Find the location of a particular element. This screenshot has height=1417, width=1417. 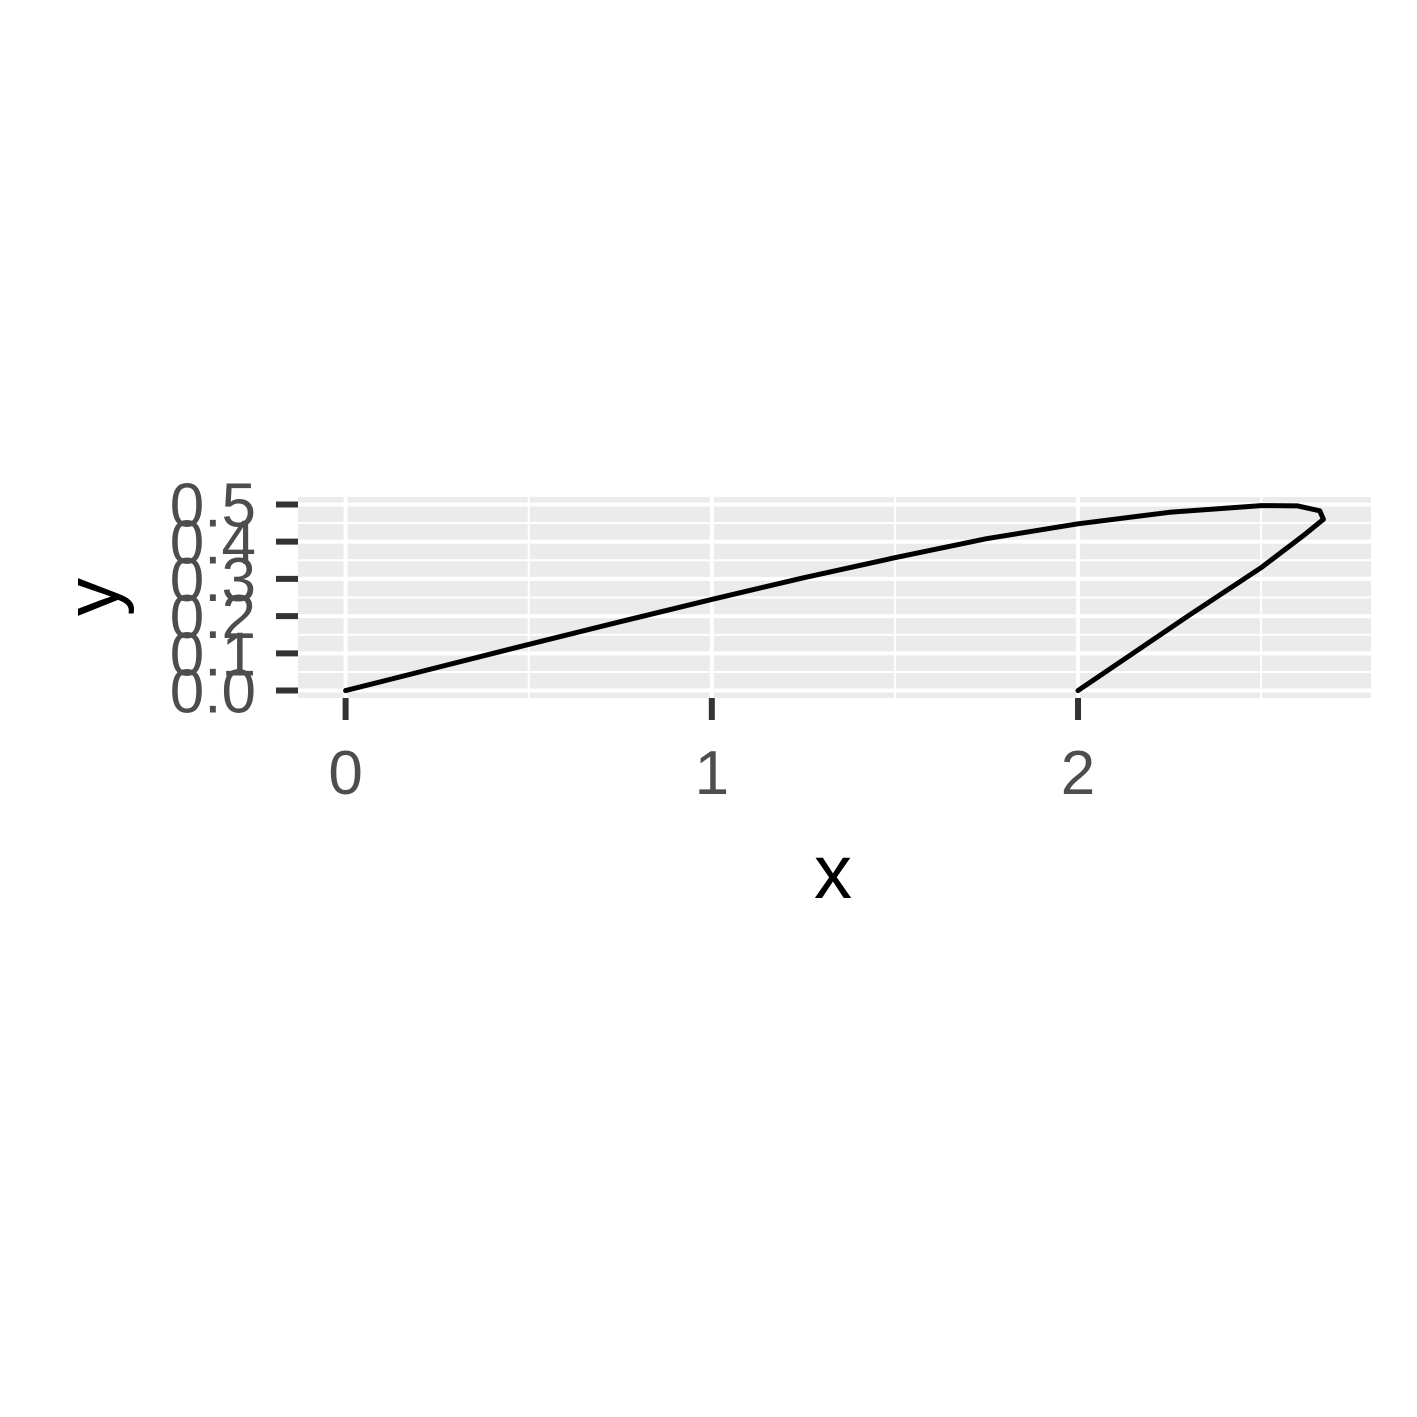

y-axis-title: y is located at coordinates (92, 597).